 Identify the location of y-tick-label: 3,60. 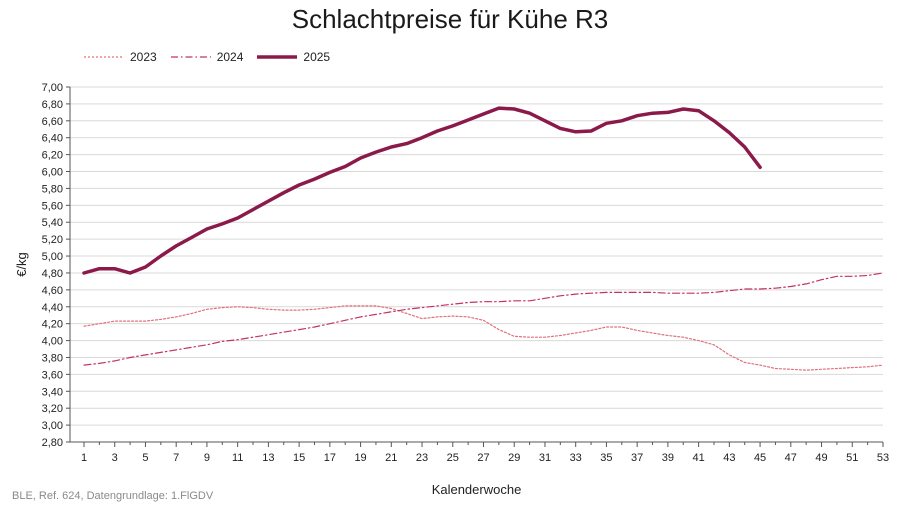
(52, 375).